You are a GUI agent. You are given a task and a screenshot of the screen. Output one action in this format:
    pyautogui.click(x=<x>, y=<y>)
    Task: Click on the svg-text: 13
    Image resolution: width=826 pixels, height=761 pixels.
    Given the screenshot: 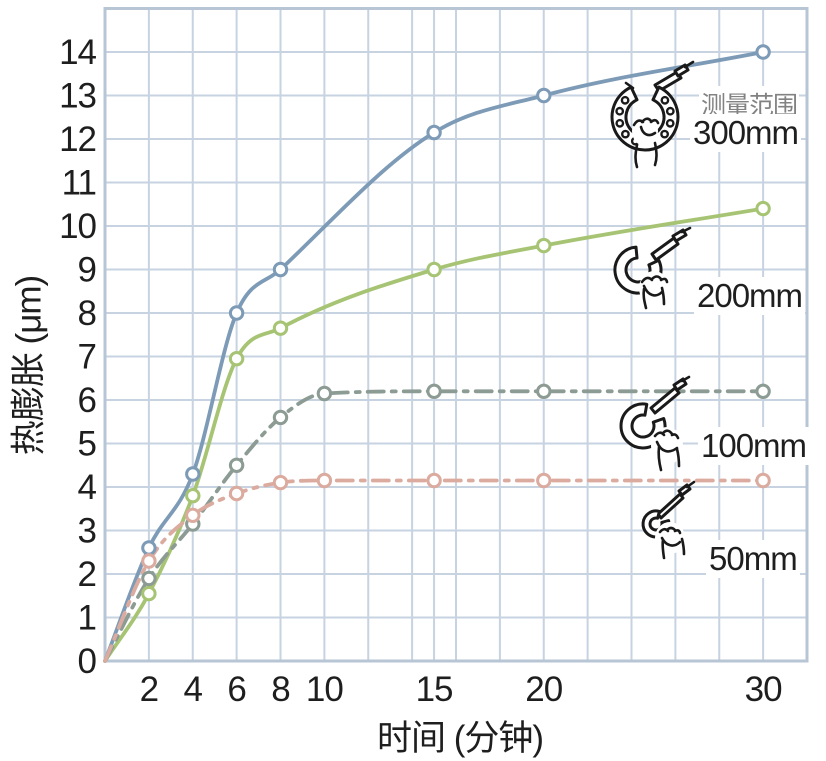 What is the action you would take?
    pyautogui.click(x=77, y=96)
    